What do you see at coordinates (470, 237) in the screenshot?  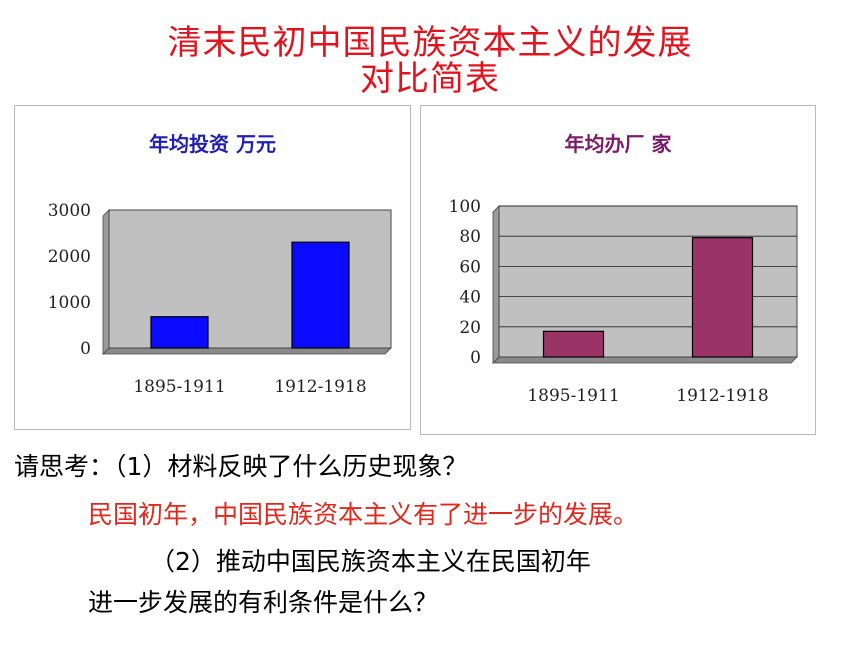 I see `y-tick-label: 80` at bounding box center [470, 237].